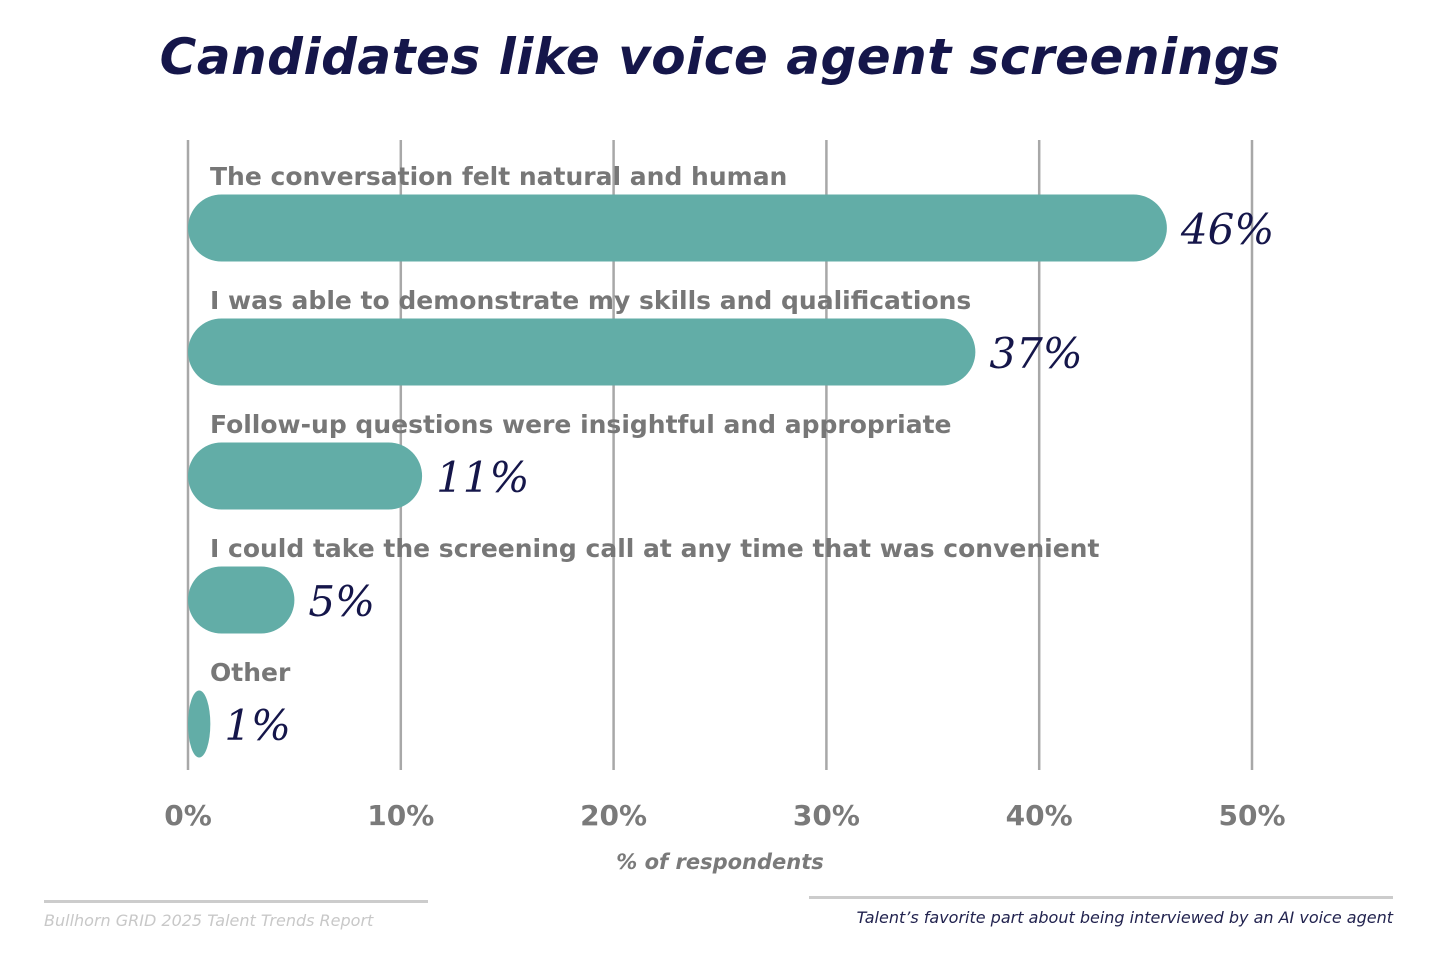 The height and width of the screenshot is (966, 1440). Describe the element at coordinates (188, 815) in the screenshot. I see `x-tick-label: 0%` at that location.